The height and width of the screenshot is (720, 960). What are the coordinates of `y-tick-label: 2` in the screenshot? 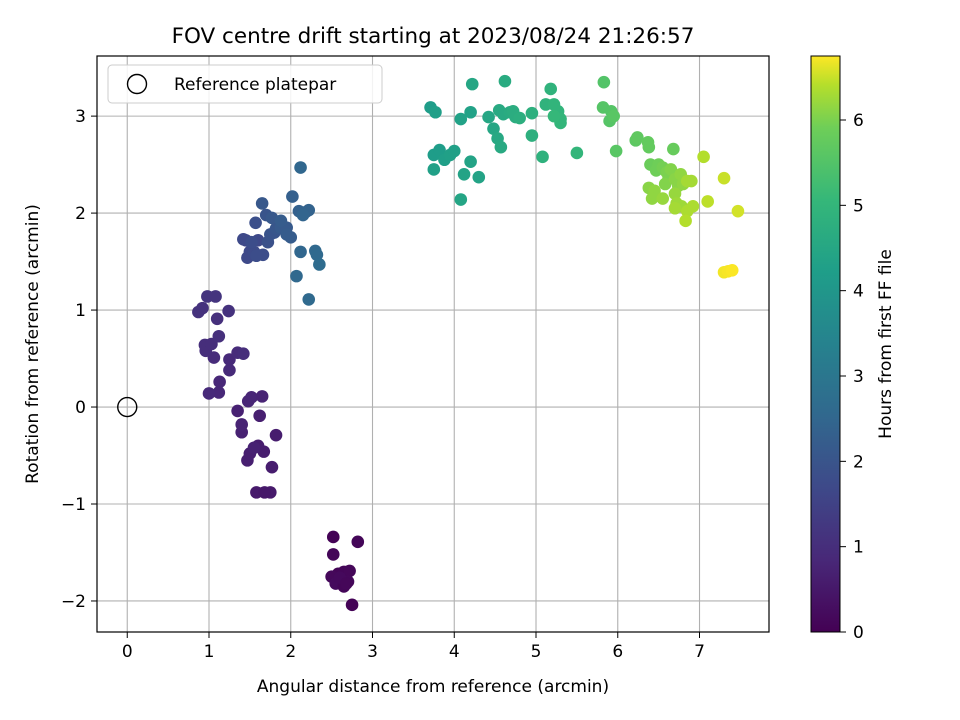 It's located at (80, 214).